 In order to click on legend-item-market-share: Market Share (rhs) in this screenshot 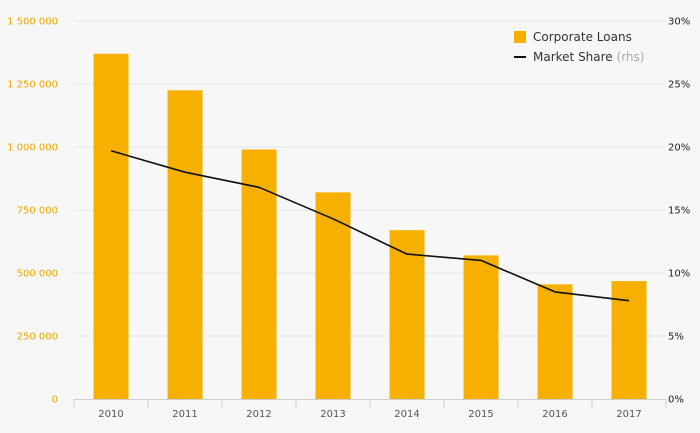, I will do `click(579, 57)`.